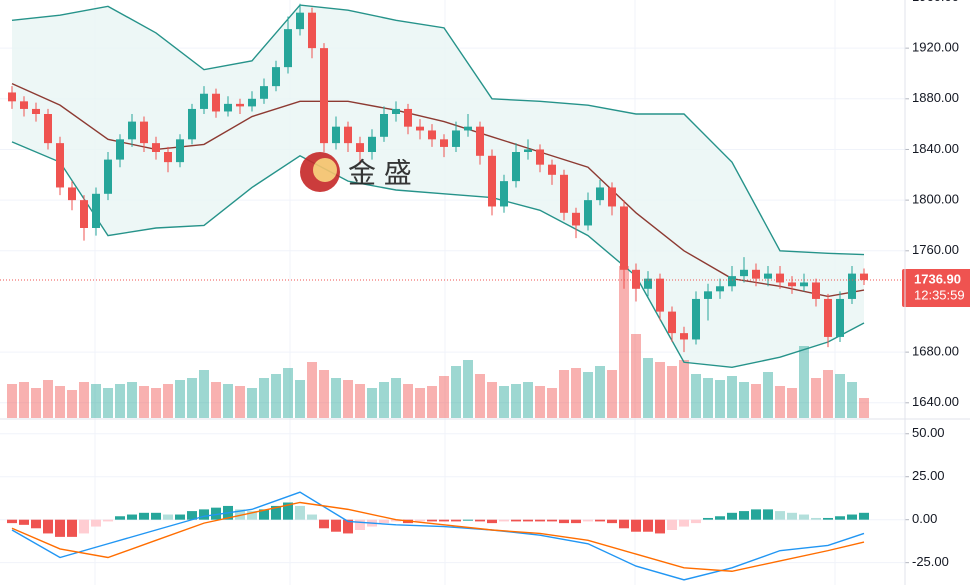 The image size is (970, 585). Describe the element at coordinates (935, 47) in the screenshot. I see `y-tick-label: 1920.00` at that location.